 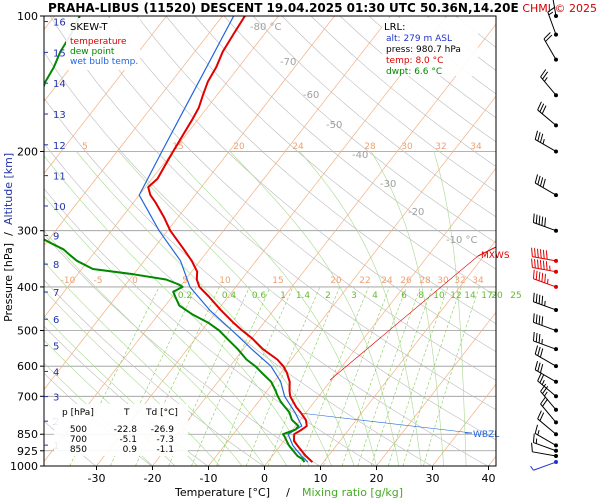 What do you see at coordinates (283, 296) in the screenshot?
I see `mixing-ratio-label: 1` at bounding box center [283, 296].